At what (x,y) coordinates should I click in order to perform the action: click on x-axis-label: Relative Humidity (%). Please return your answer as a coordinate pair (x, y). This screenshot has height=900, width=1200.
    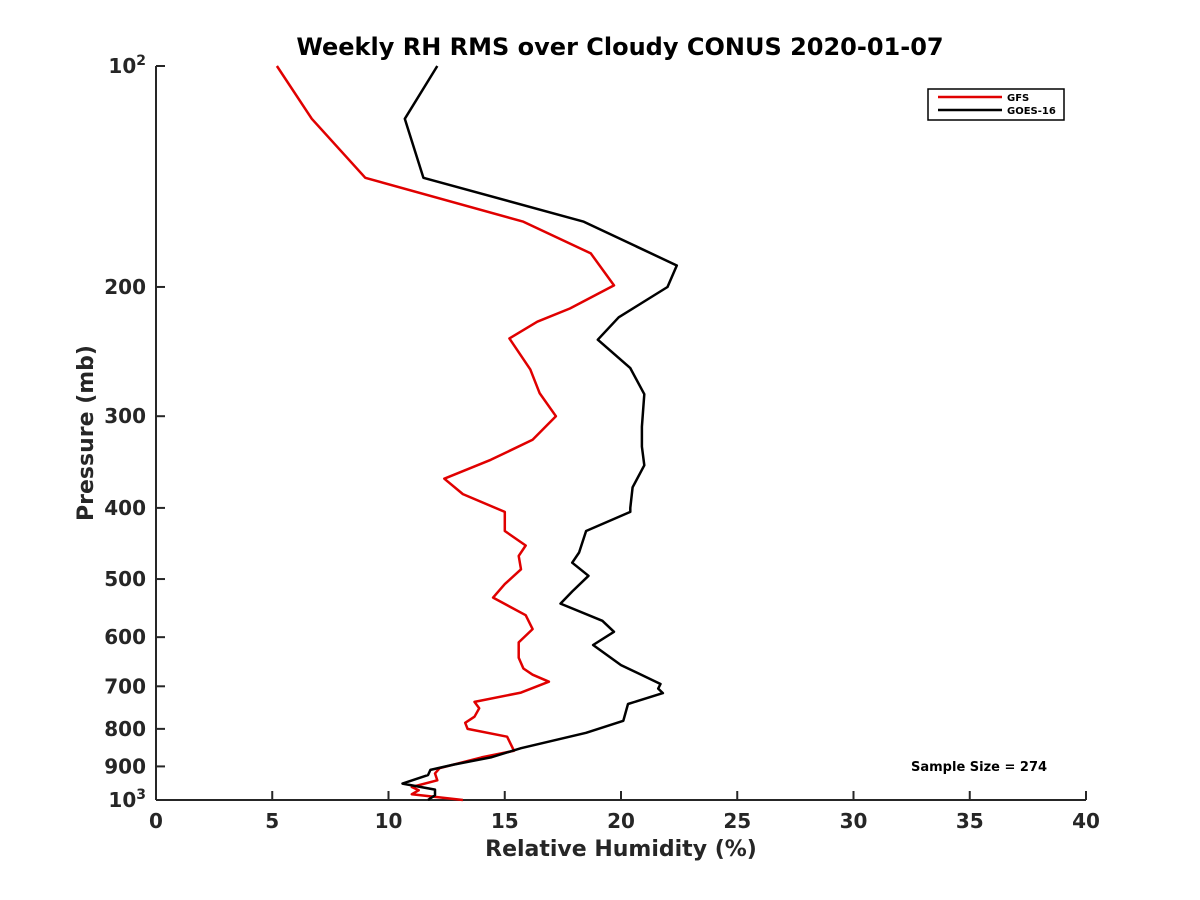
    Looking at the image, I should click on (621, 849).